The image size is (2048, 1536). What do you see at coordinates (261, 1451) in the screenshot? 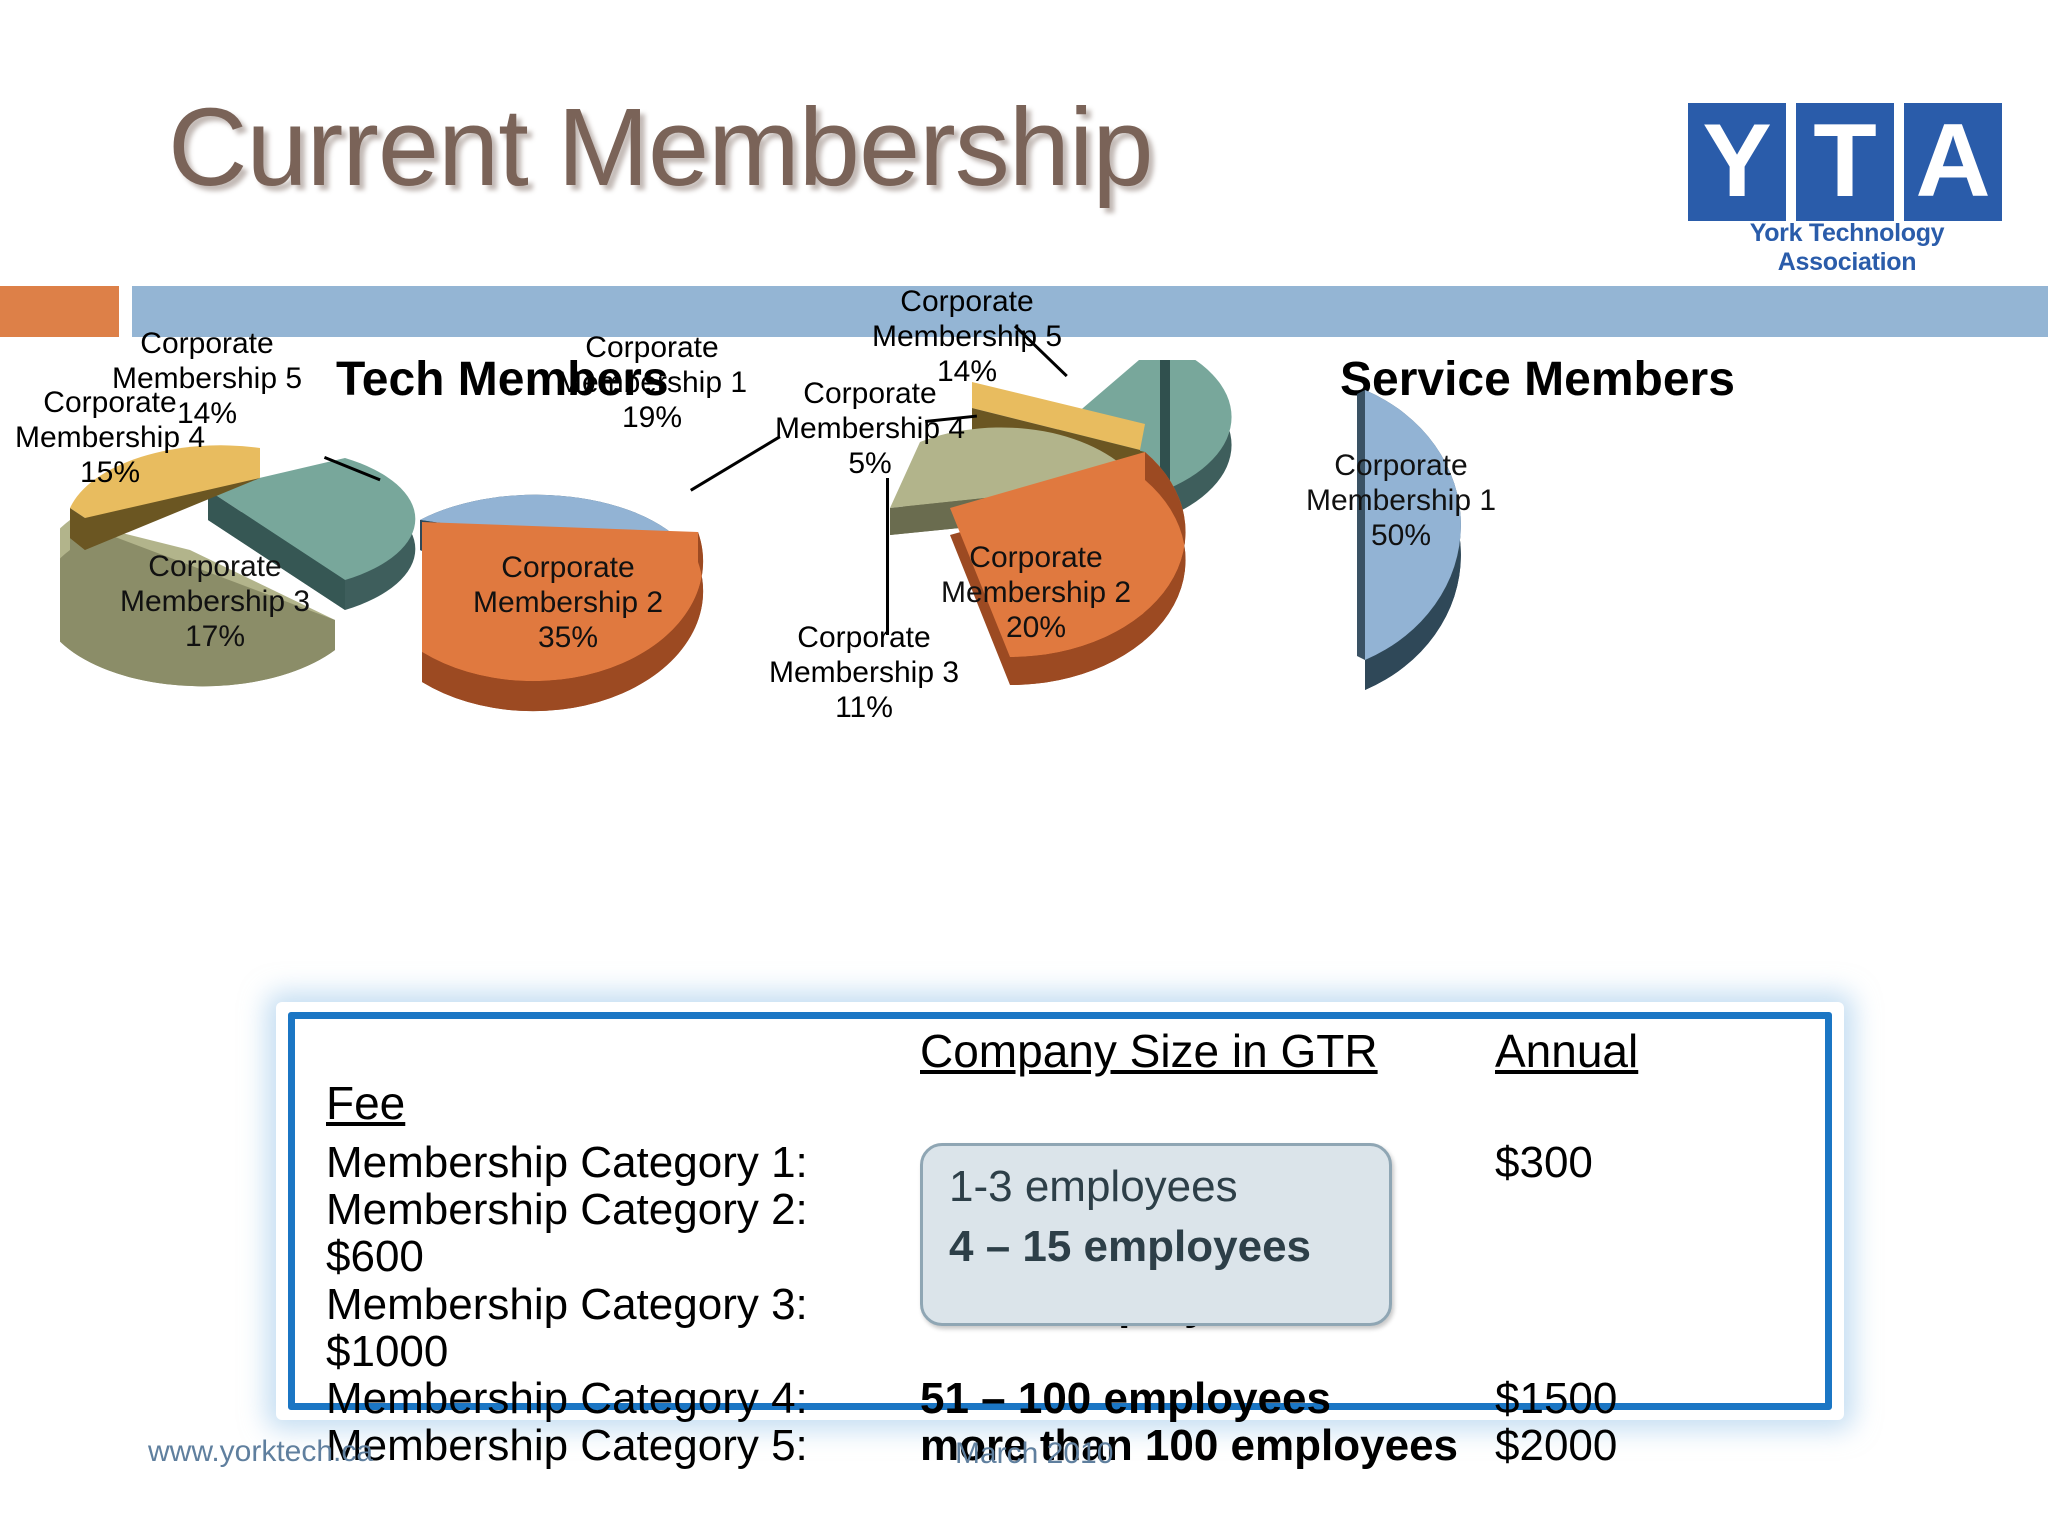
I see `footer-website-link: www.yorktech.ca` at bounding box center [261, 1451].